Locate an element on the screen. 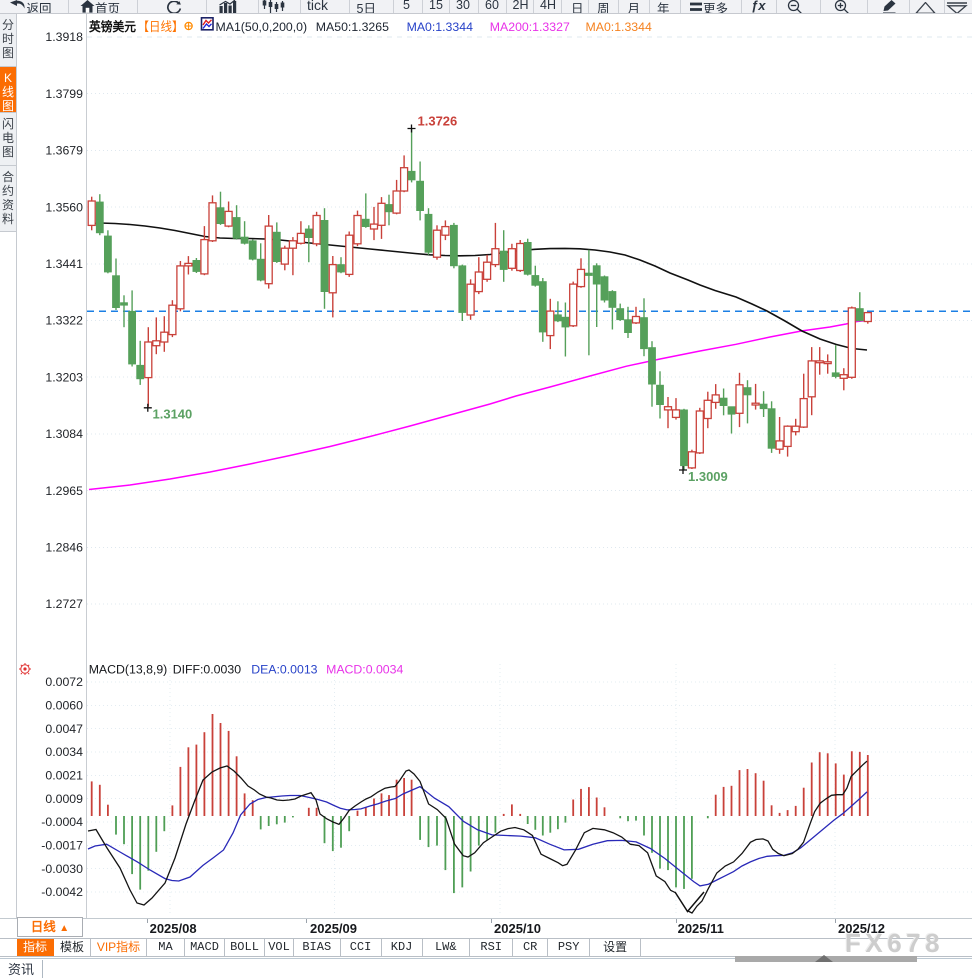 The width and height of the screenshot is (972, 978). svg-text: 0.0060 is located at coordinates (64, 706).